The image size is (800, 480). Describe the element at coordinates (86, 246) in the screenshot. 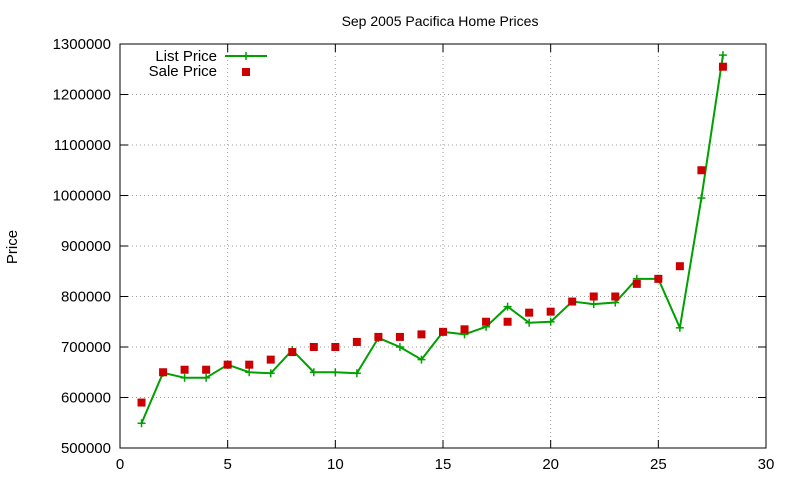

I see `y-tick-label: 900000` at that location.